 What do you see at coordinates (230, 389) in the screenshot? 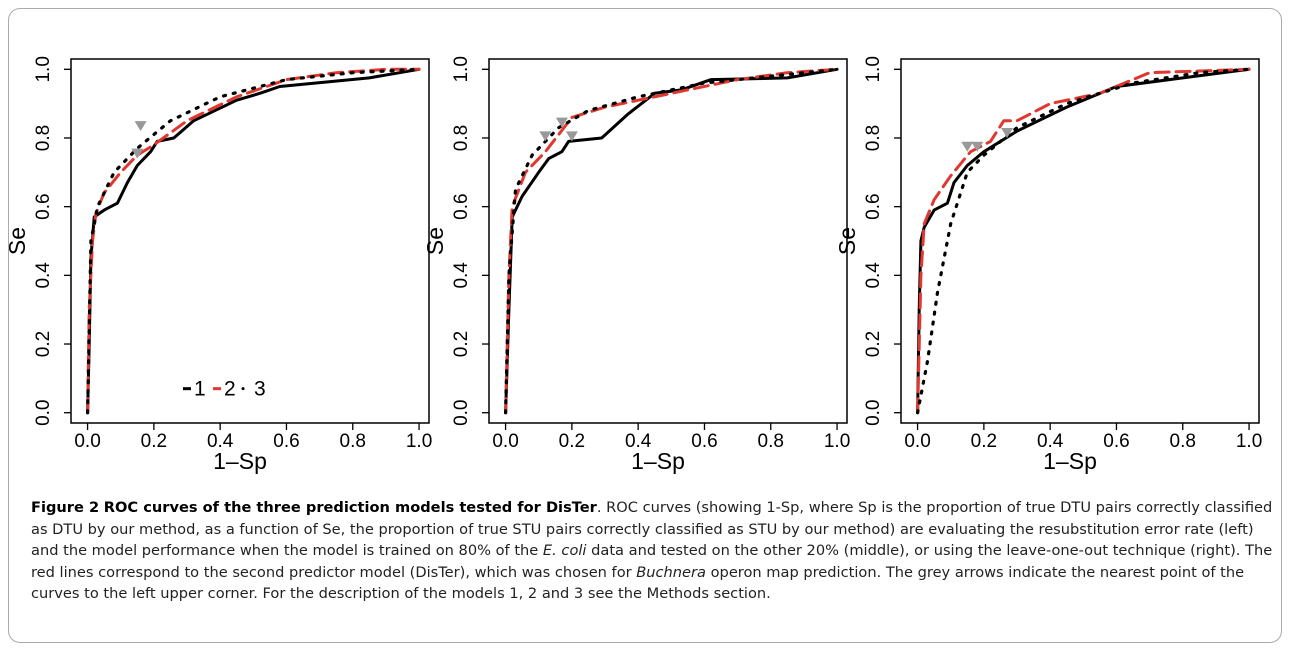
I see `legend-label: 2` at bounding box center [230, 389].